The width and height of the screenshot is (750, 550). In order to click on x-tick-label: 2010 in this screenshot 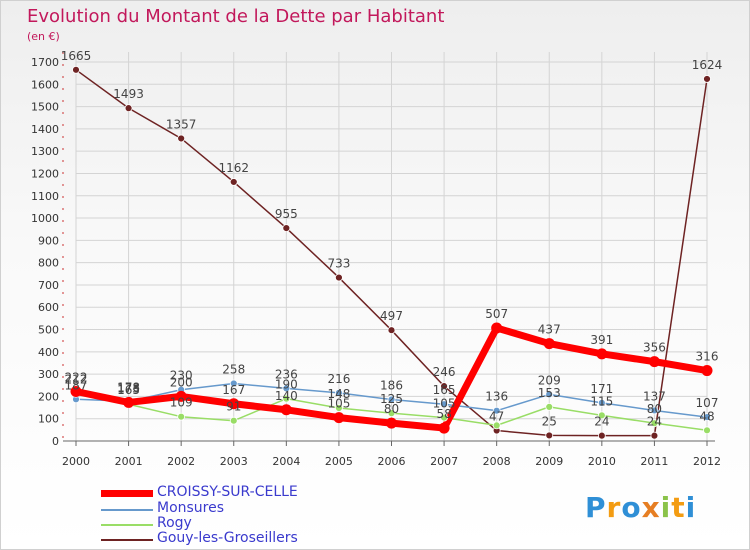, I will do `click(602, 461)`.